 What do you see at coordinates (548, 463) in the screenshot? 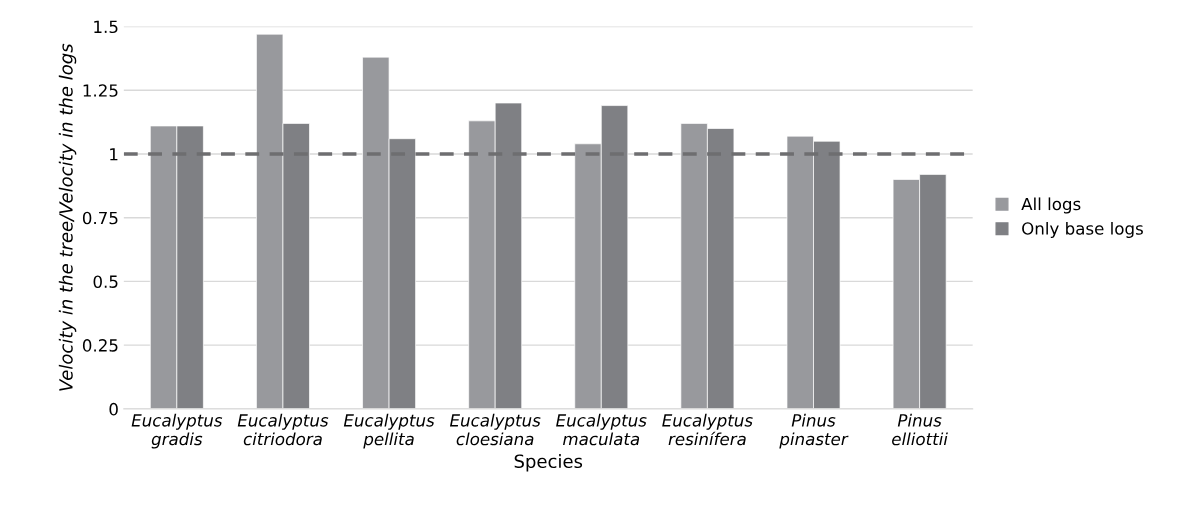
I see `x-axis-title: Species` at bounding box center [548, 463].